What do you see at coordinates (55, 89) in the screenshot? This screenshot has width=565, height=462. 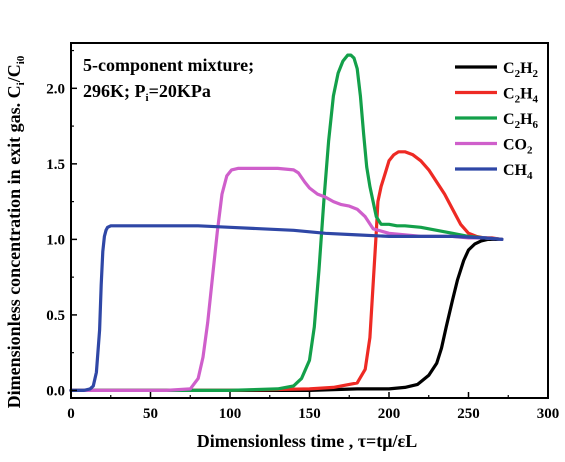 I see `y-tick-label: 2.0` at bounding box center [55, 89].